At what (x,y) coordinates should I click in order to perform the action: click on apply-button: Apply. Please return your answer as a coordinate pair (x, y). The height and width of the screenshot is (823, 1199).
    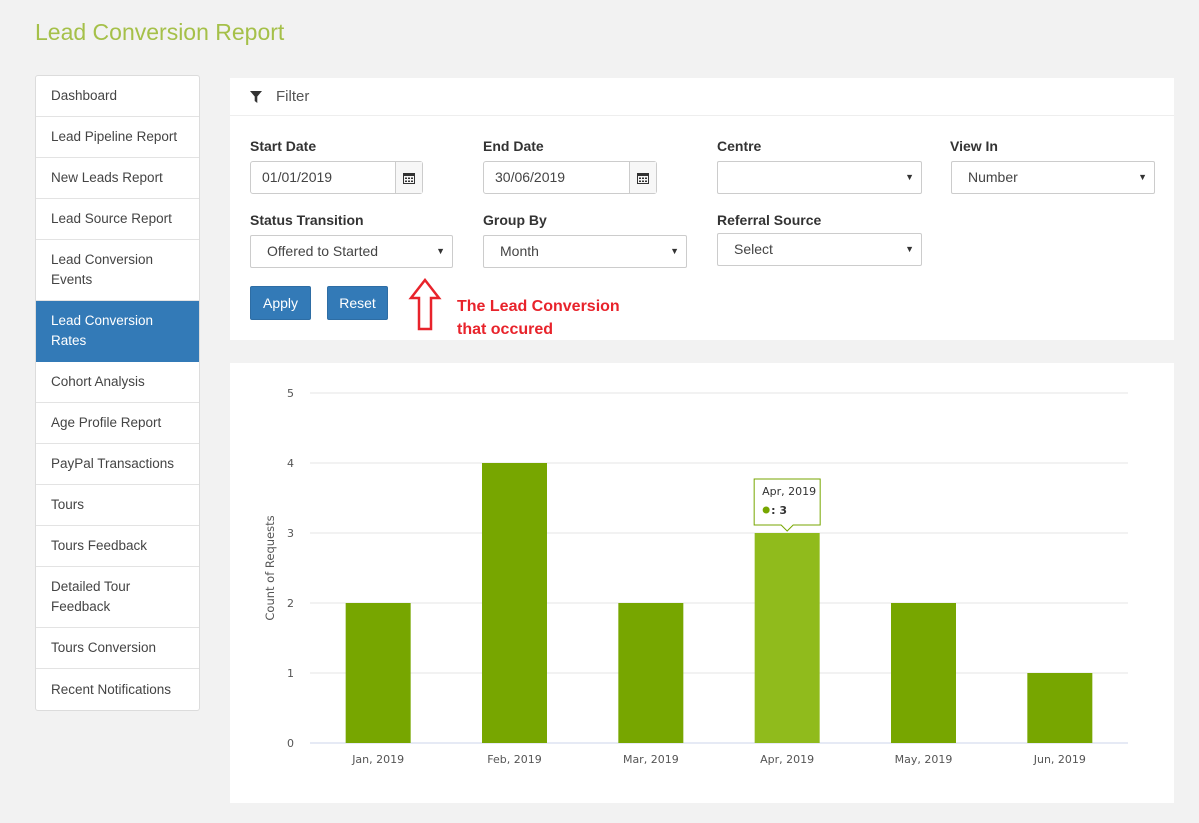
    Looking at the image, I should click on (280, 303).